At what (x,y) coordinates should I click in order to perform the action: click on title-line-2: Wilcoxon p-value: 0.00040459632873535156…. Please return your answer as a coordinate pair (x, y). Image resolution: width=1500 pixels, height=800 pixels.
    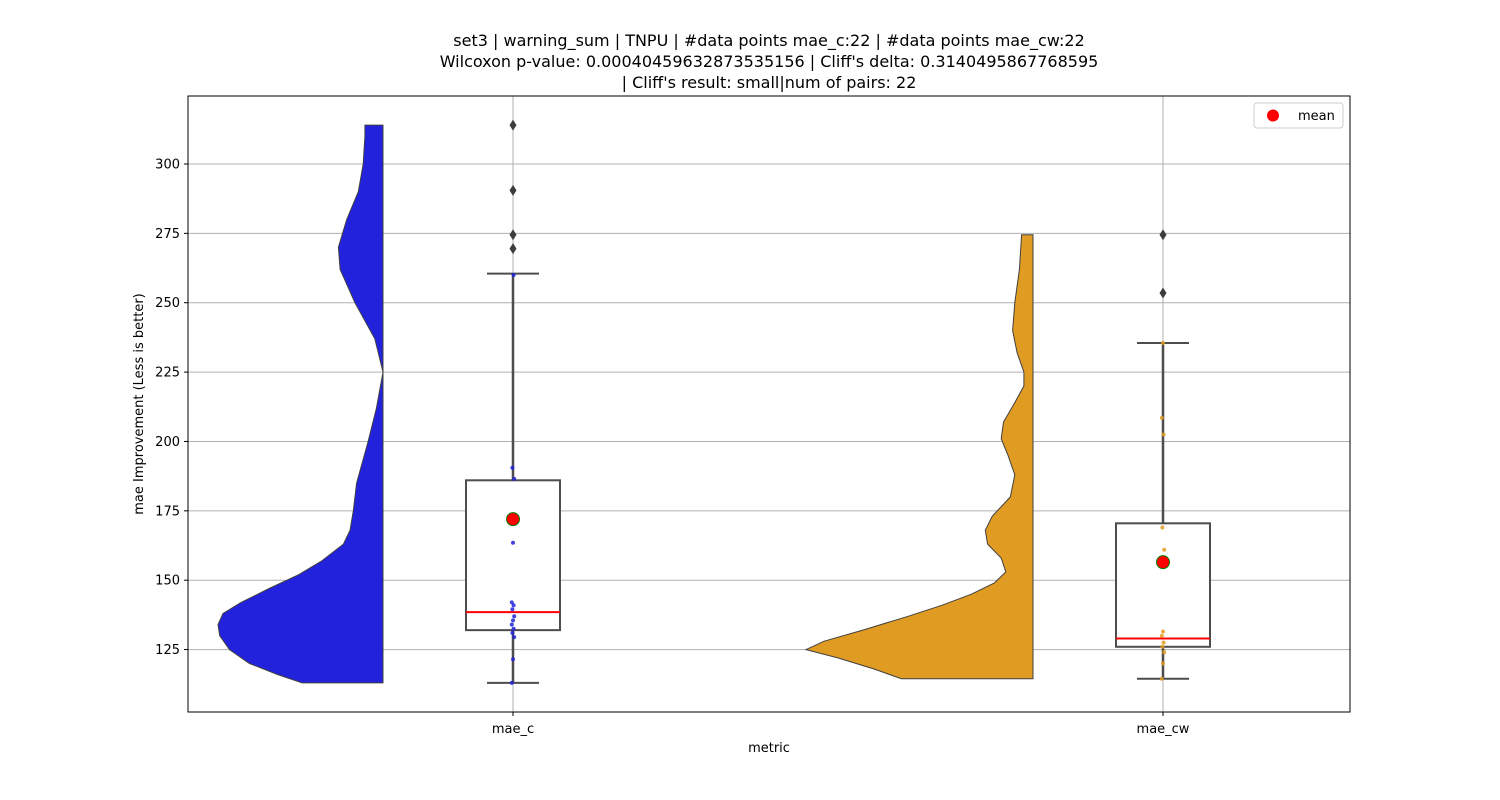
    Looking at the image, I should click on (769, 61).